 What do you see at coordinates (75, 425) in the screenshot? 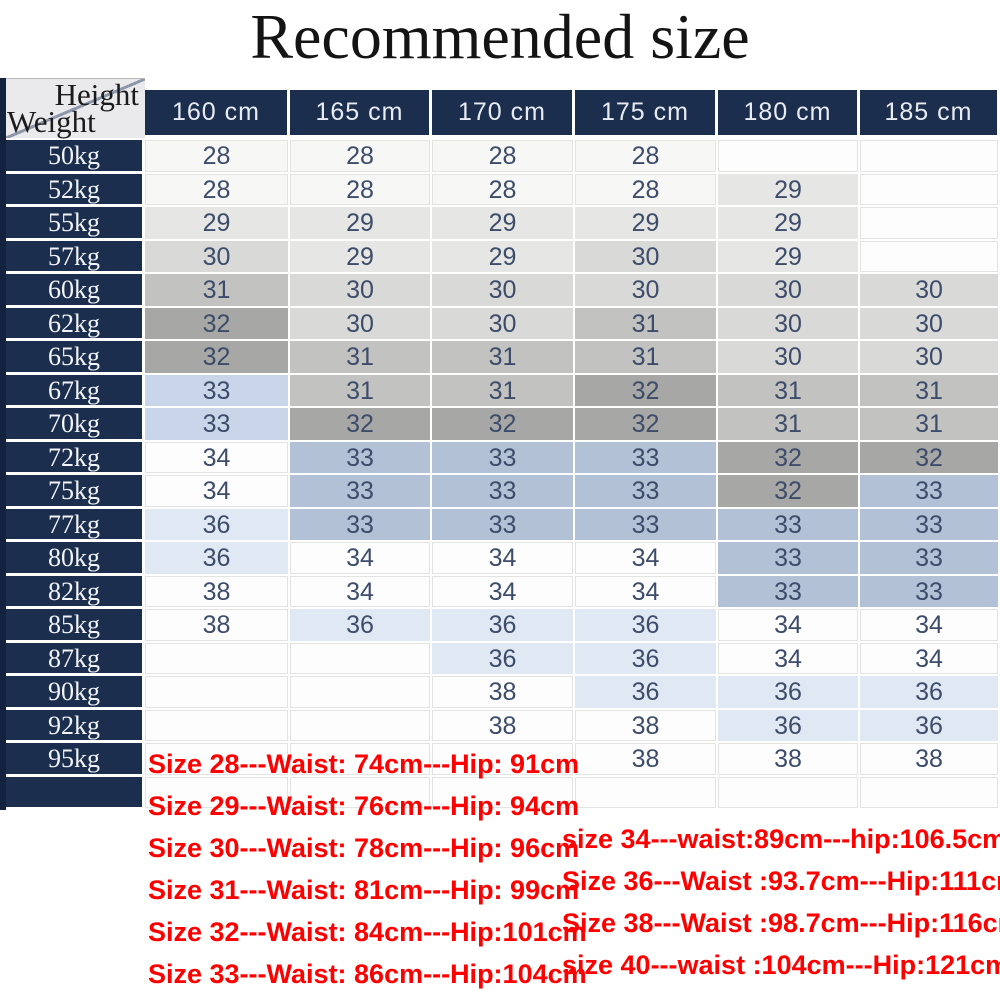
I see `weight-cell: 70kg` at bounding box center [75, 425].